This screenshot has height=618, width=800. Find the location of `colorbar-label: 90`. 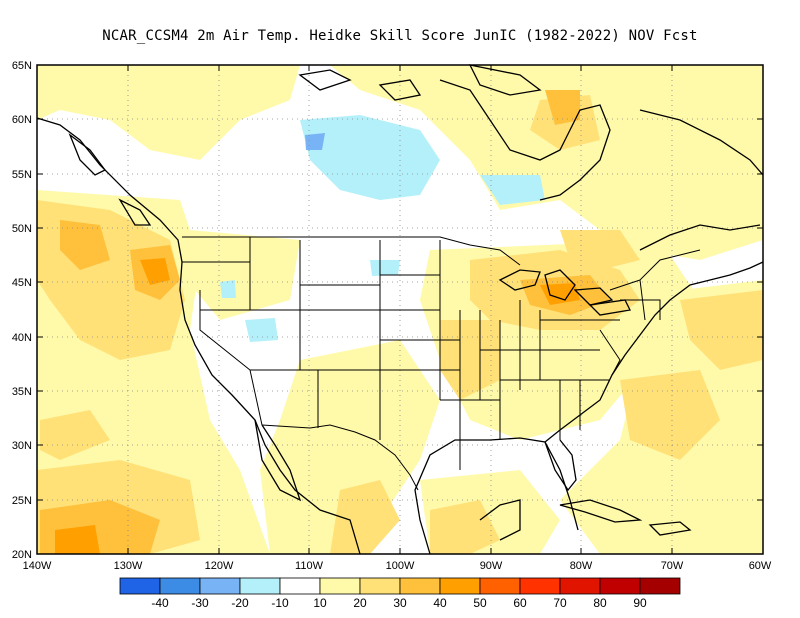

colorbar-label: 90 is located at coordinates (640, 603).